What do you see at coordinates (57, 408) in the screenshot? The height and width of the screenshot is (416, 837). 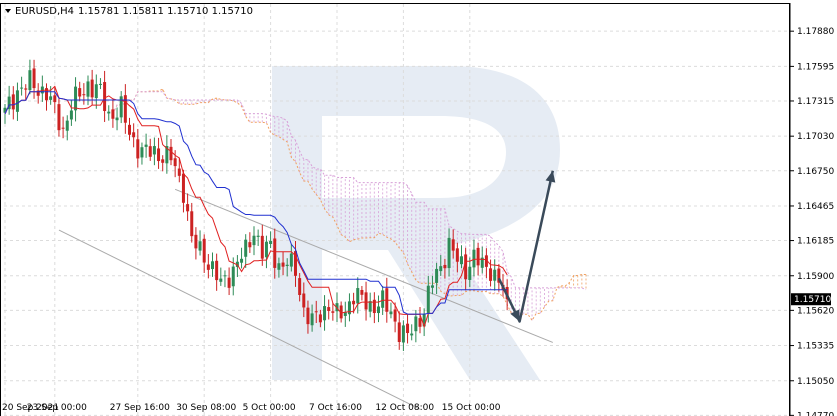 I see `x-tick-label: 23 Sep 00:00` at bounding box center [57, 408].